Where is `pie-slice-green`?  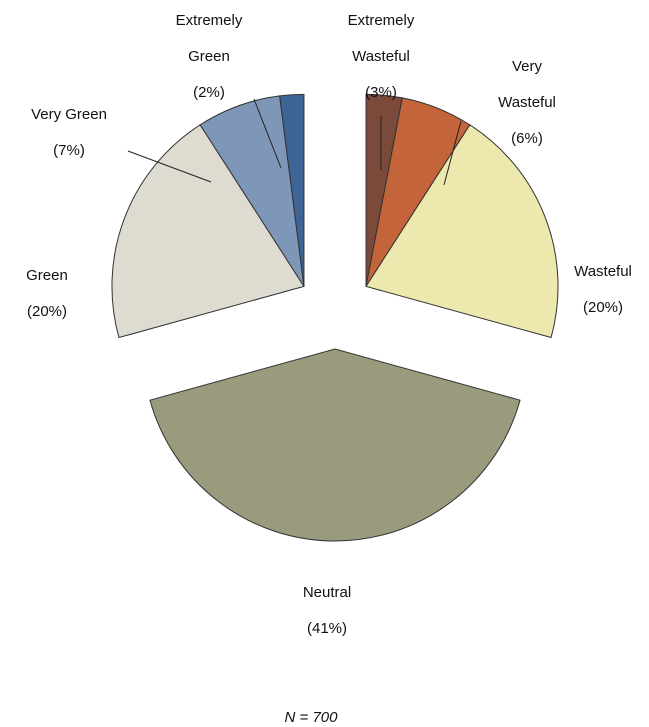 pie-slice-green is located at coordinates (208, 231).